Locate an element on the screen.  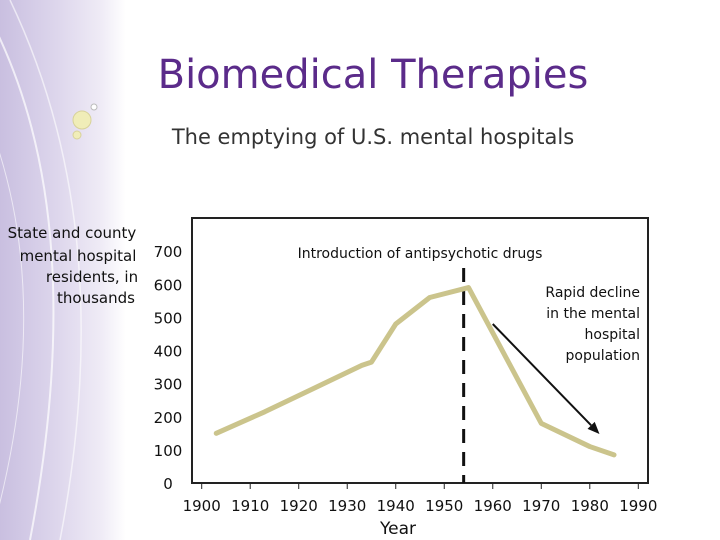
y-tick-label: 300 is located at coordinates (168, 385).